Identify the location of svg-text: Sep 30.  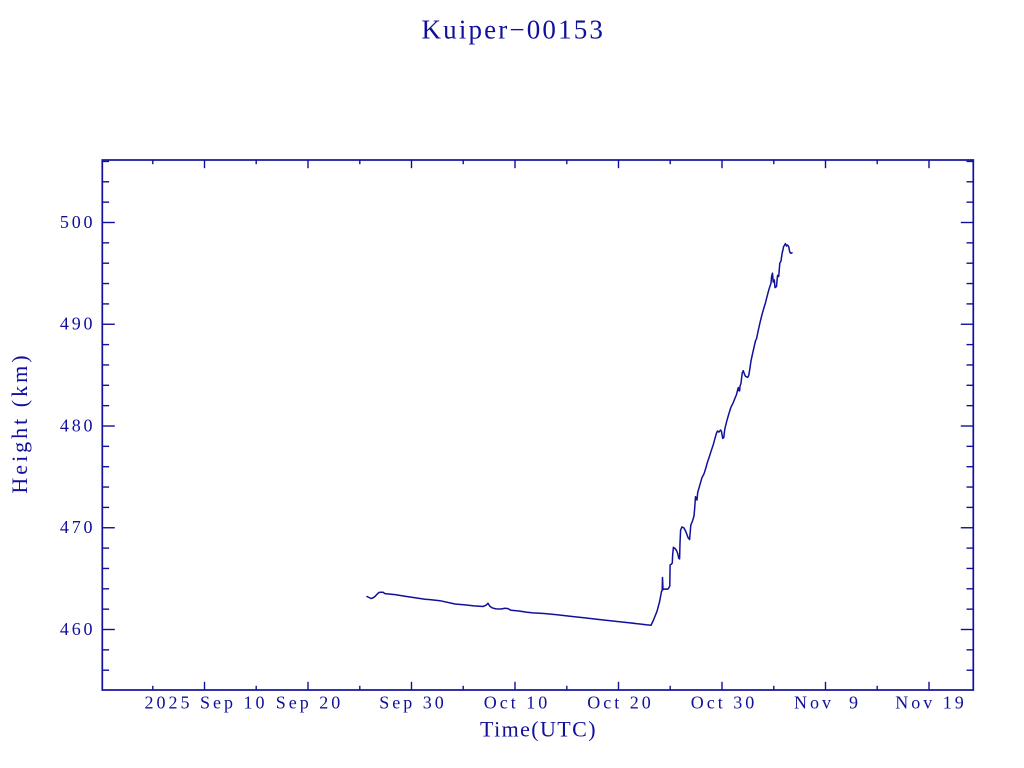
(413, 703).